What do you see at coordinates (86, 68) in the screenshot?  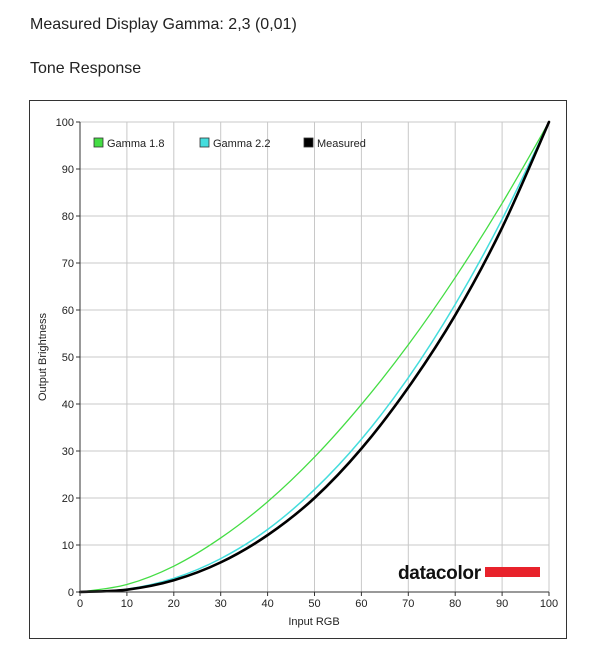 I see `tone-response-heading: Tone Response` at bounding box center [86, 68].